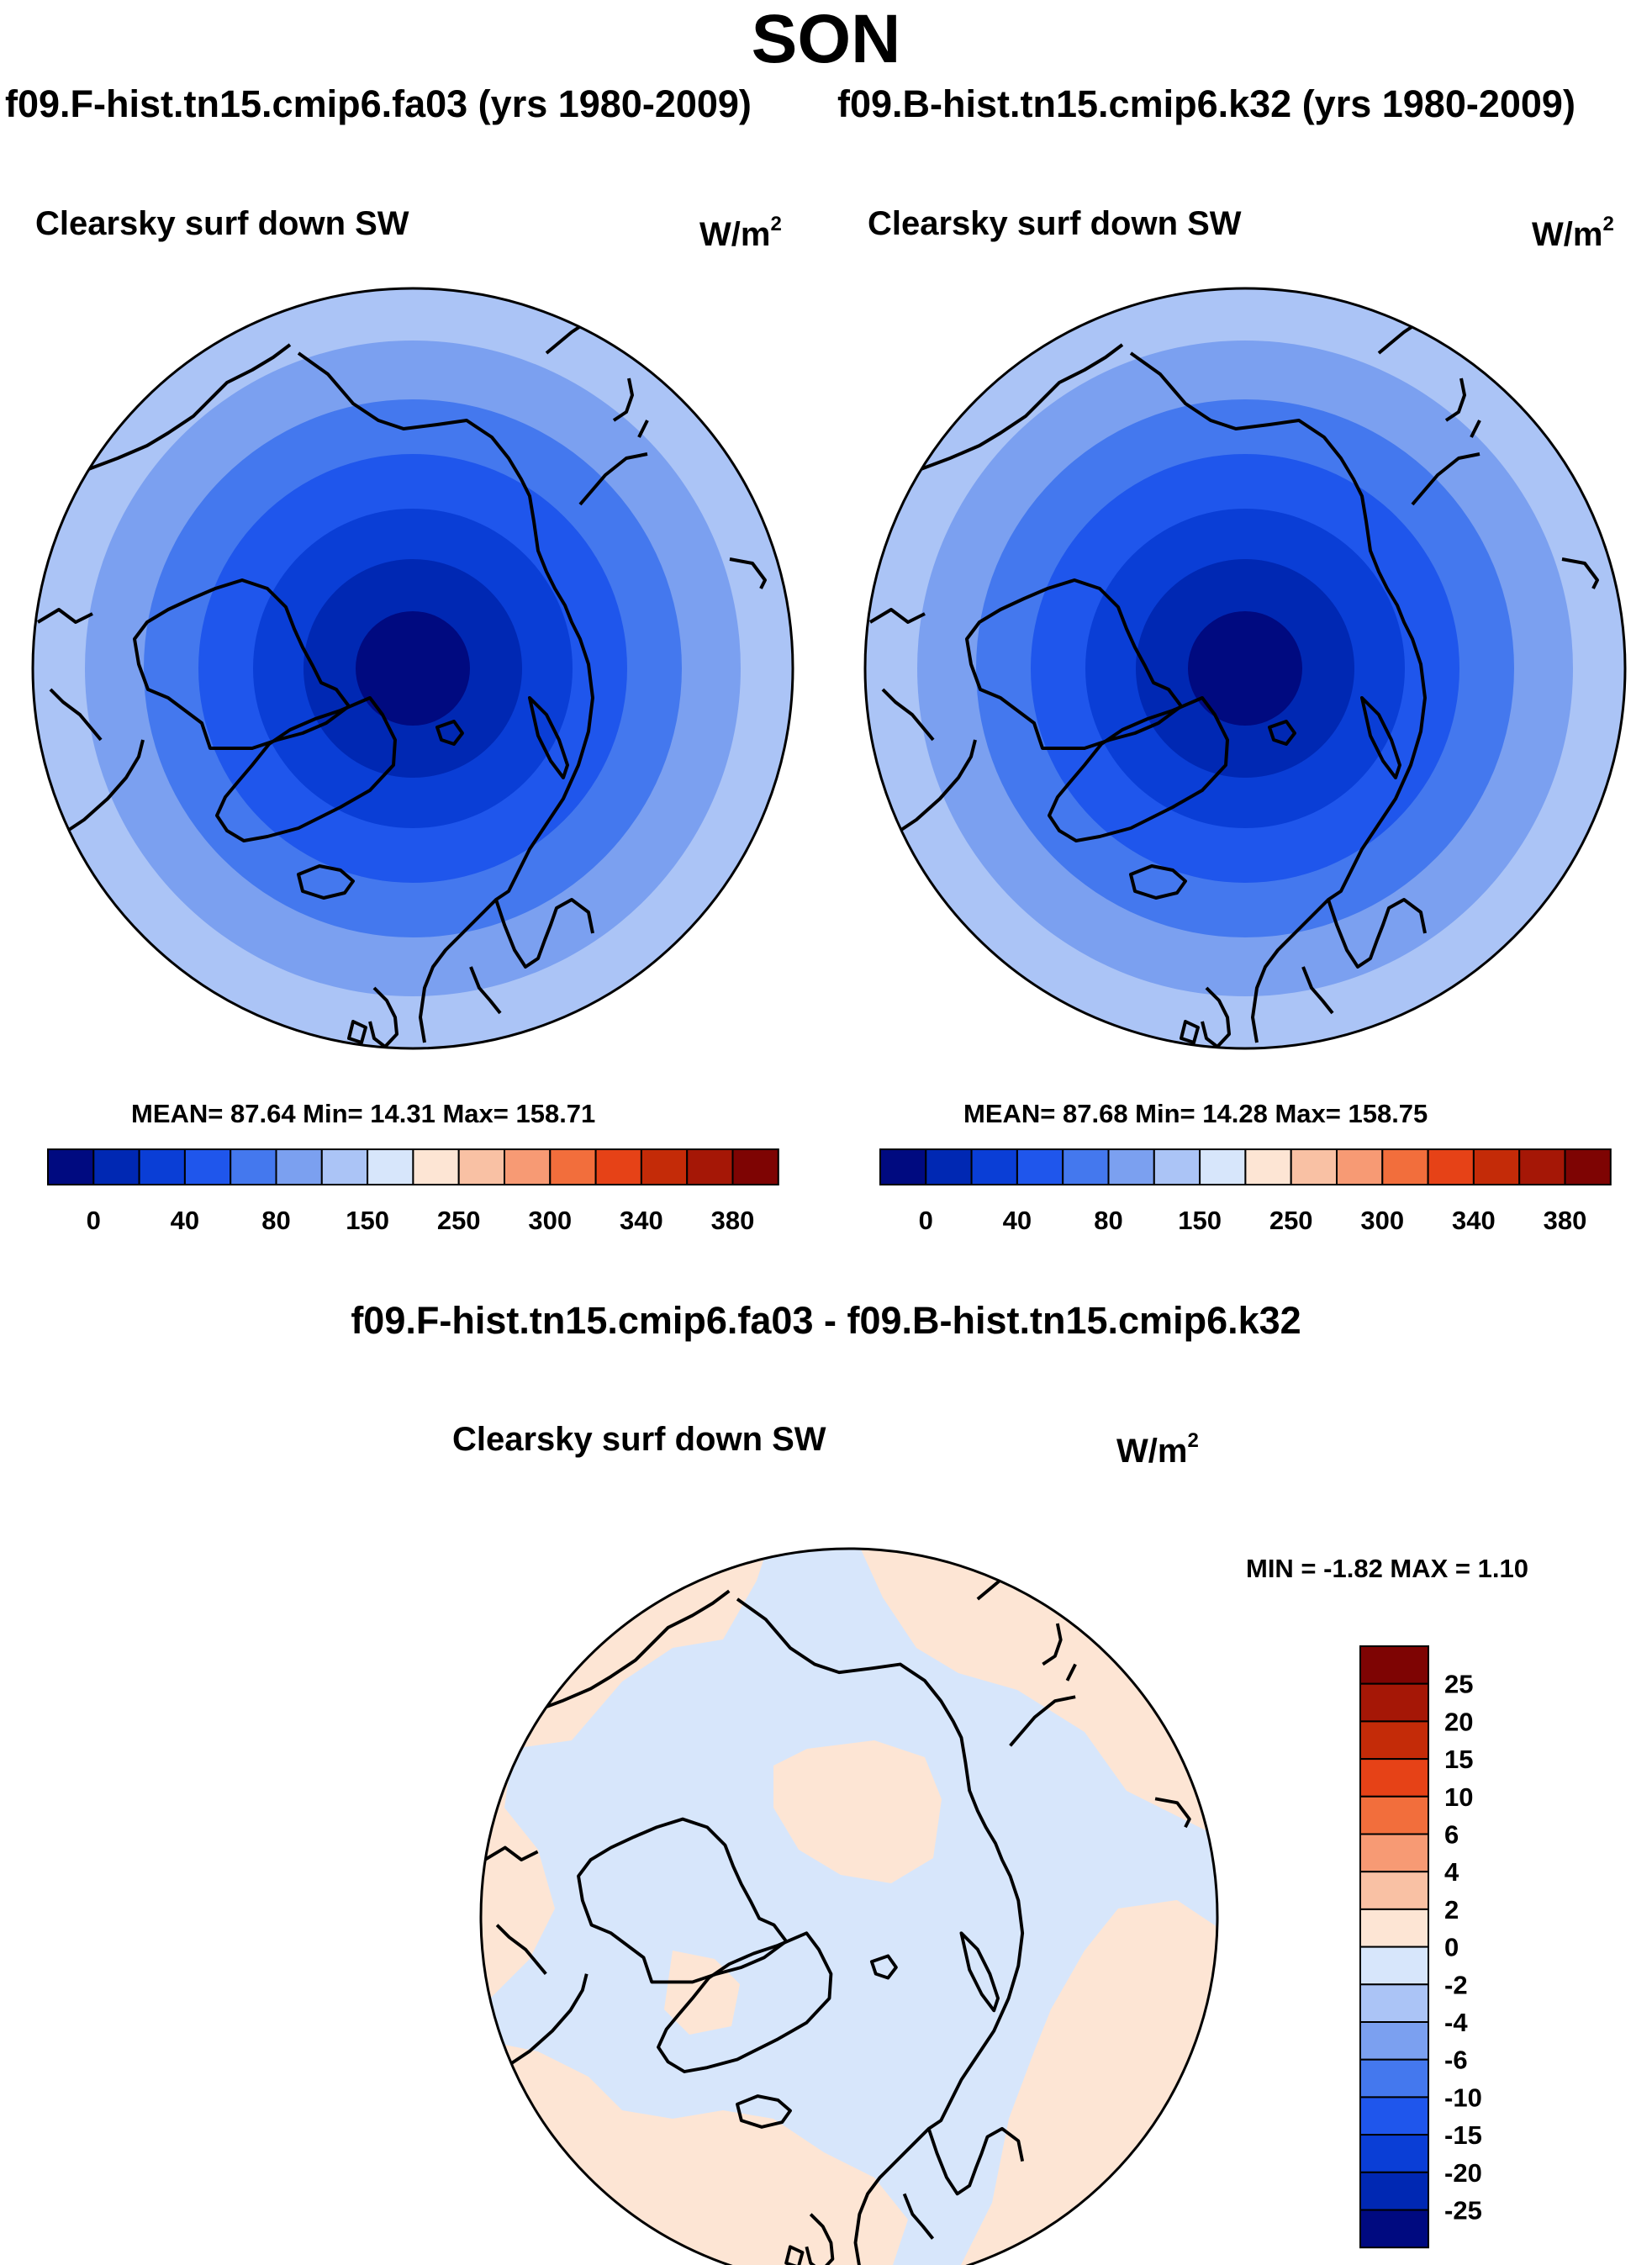 The width and height of the screenshot is (1652, 2265). I want to click on map-panel3, so click(849, 1907).